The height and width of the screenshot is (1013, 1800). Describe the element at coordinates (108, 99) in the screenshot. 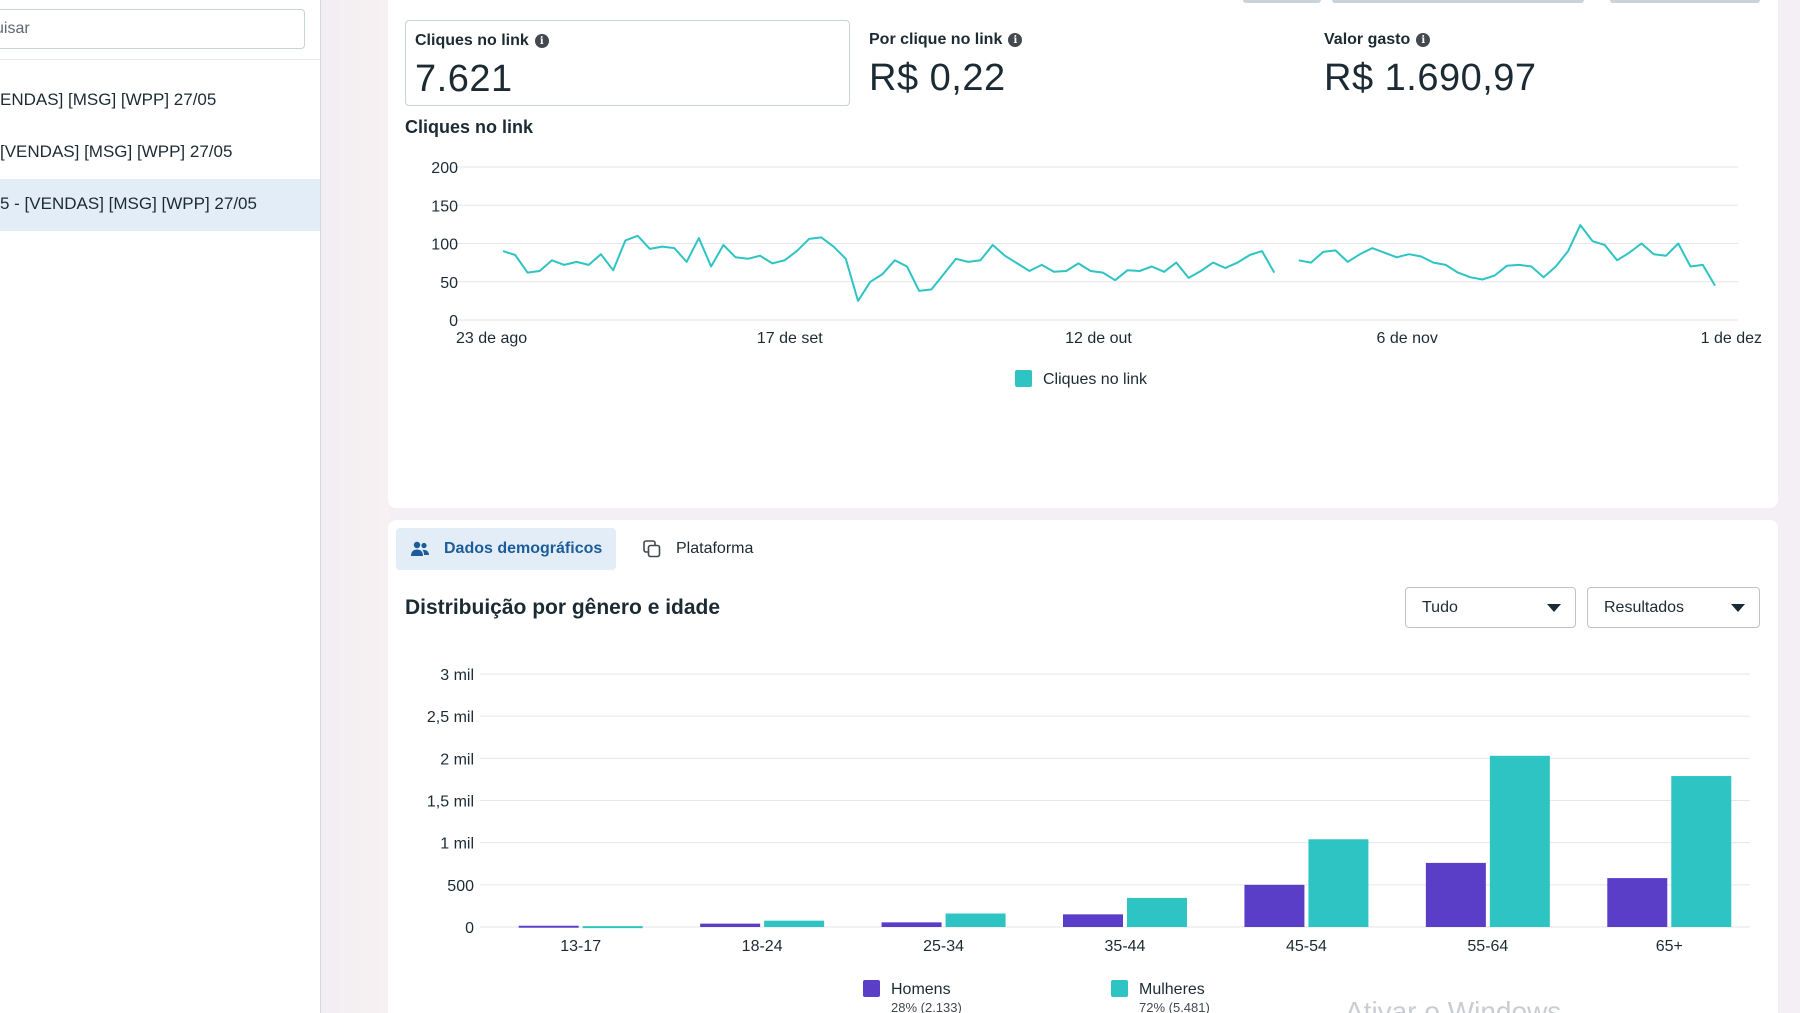

I see `sidebar-item-label: ENDAS] [MSG] [WPP] 27/05` at that location.